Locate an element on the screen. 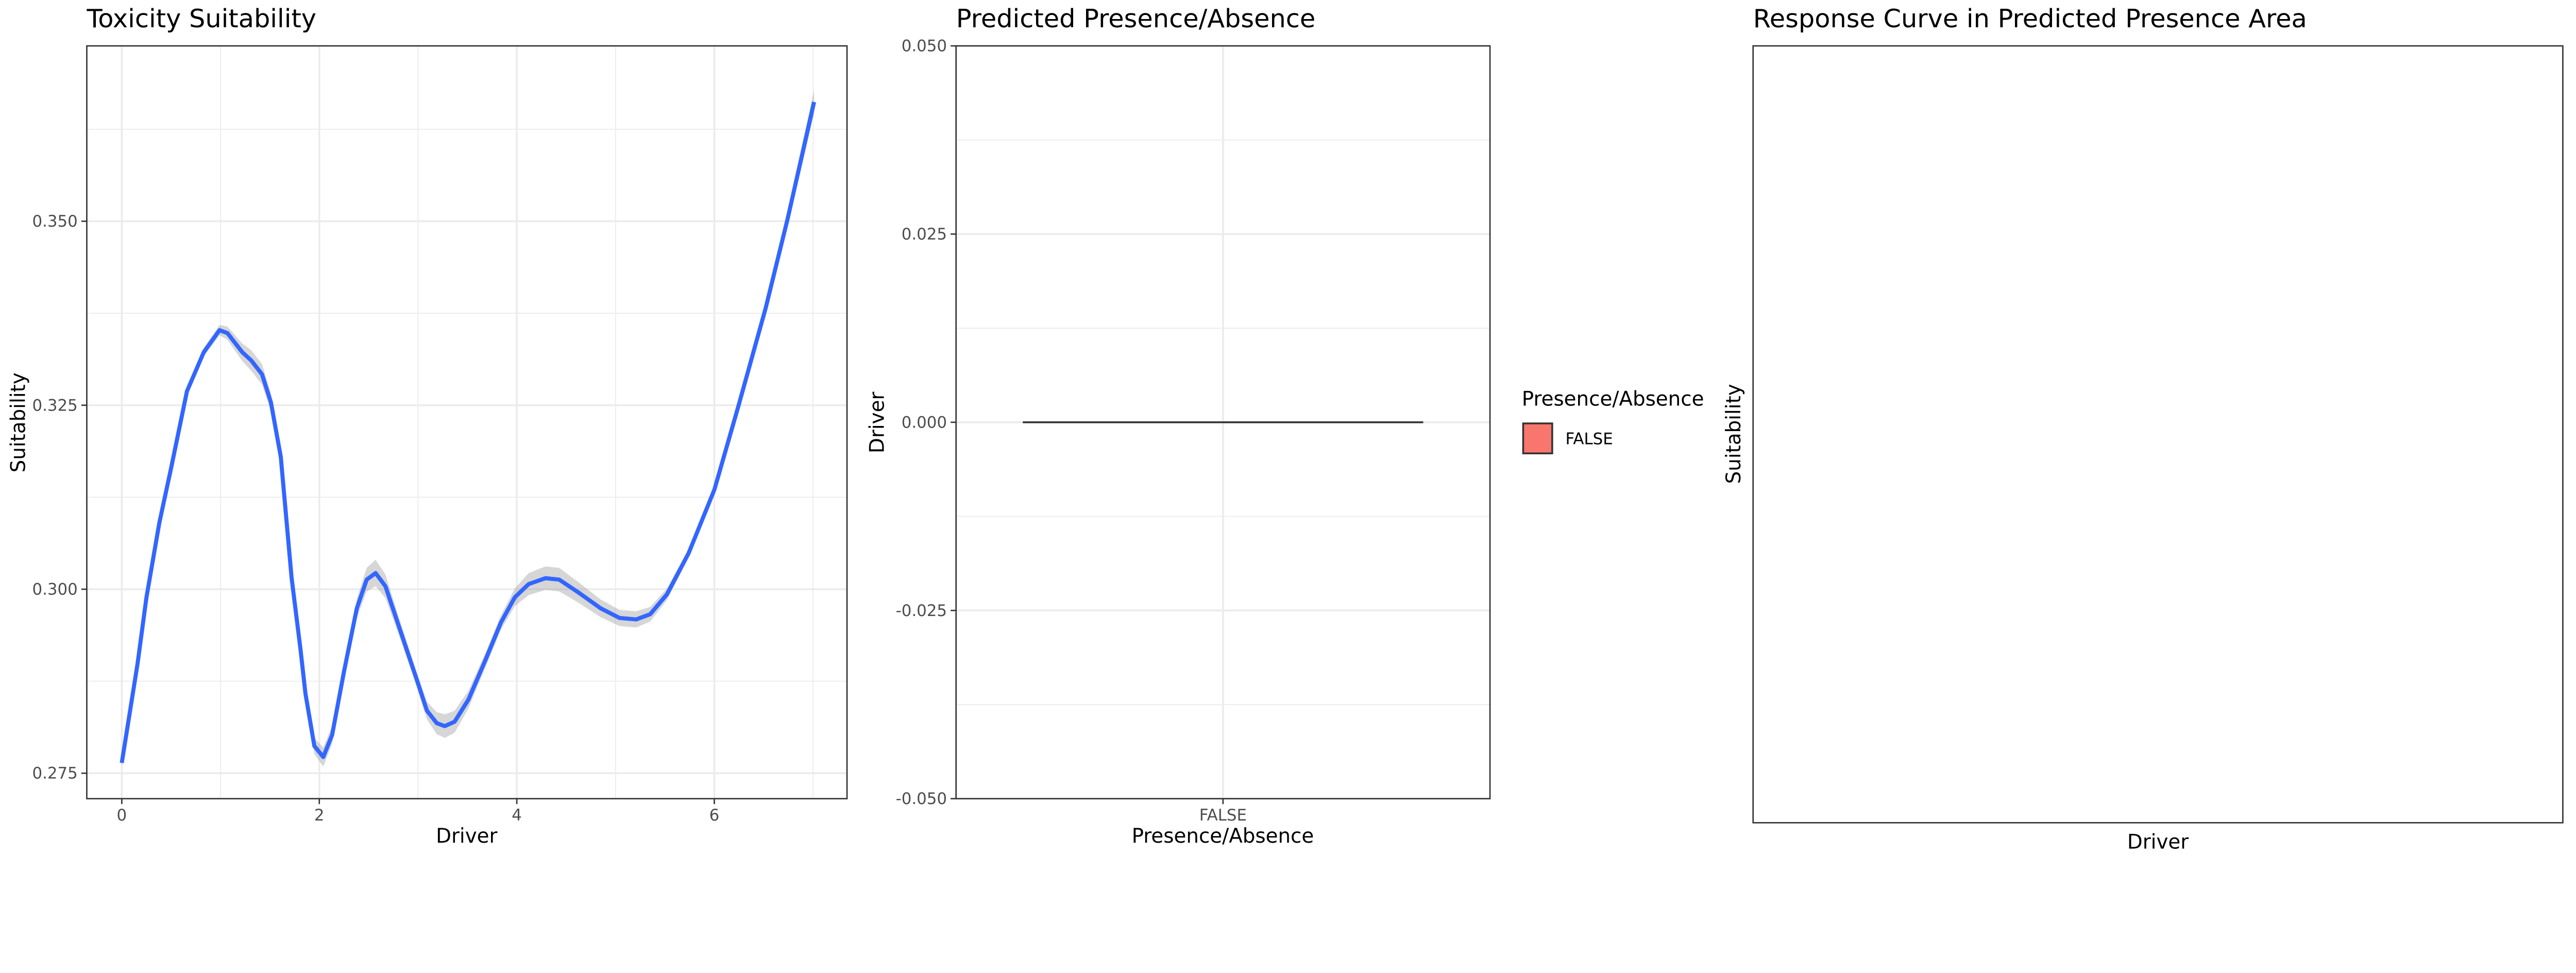 This screenshot has height=973, width=2576. x-axis-title: Presence/Absence is located at coordinates (1223, 836).